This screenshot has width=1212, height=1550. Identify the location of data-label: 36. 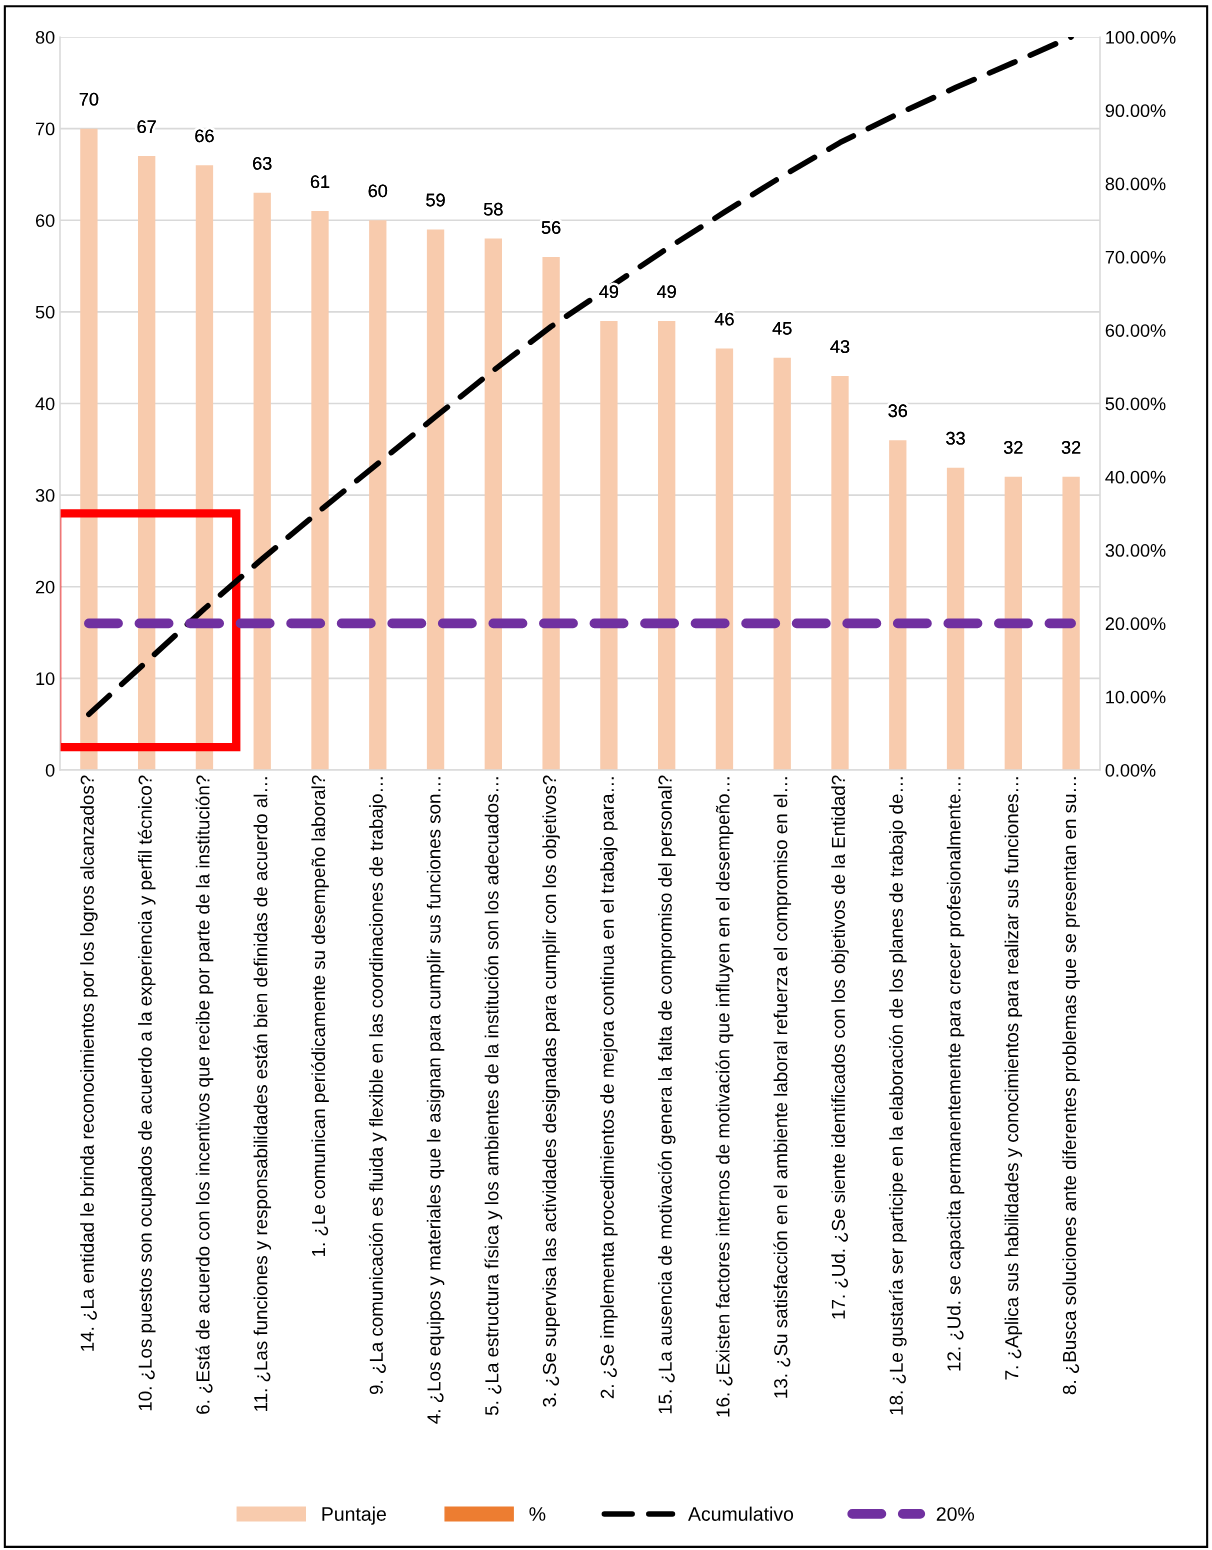
(898, 411).